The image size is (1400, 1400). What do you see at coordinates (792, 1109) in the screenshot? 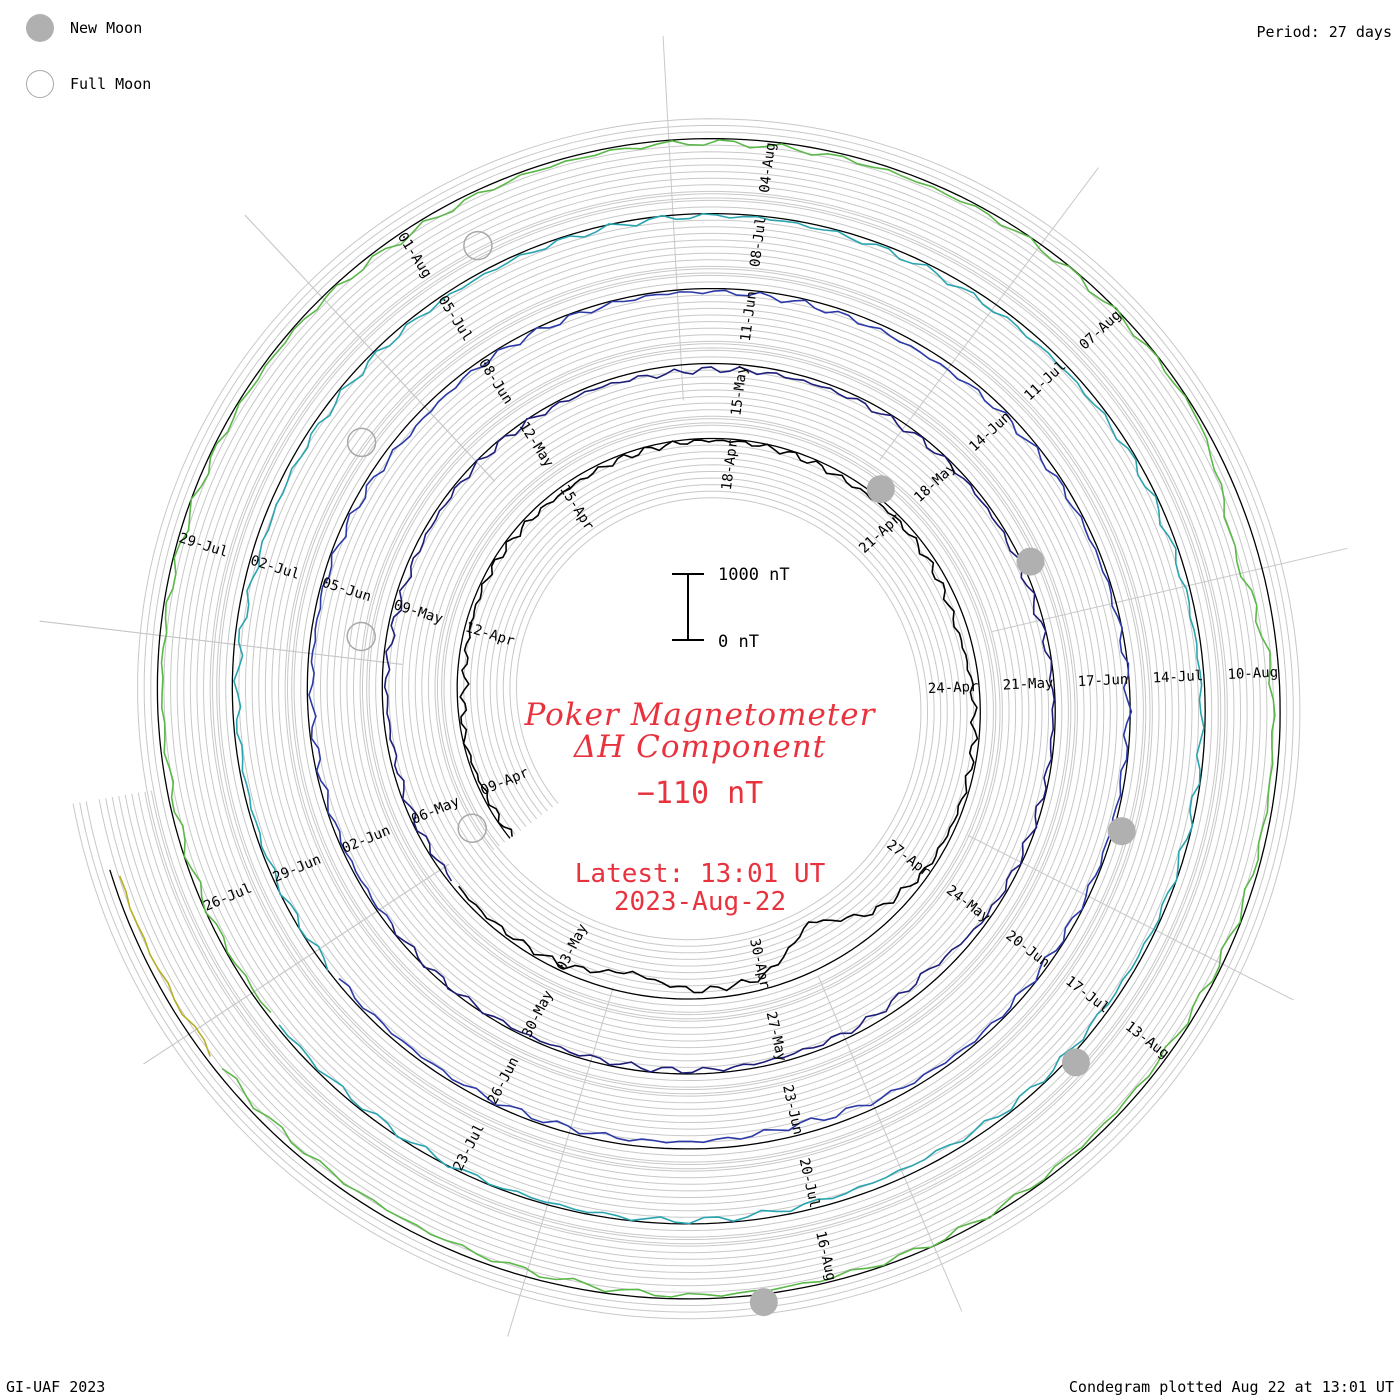
I see `date-label: 23-Jun` at bounding box center [792, 1109].